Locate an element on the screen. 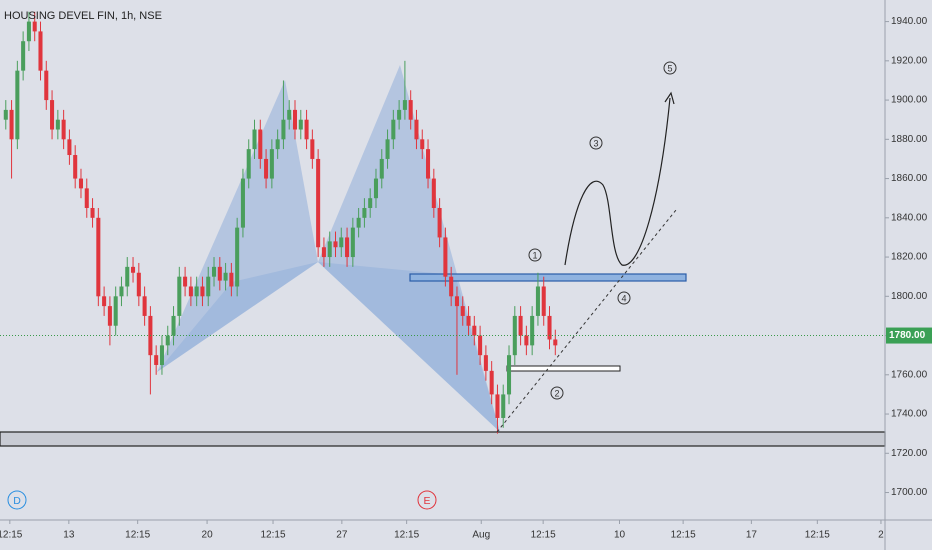 This screenshot has height=550, width=932. annotation: 1 is located at coordinates (534, 255).